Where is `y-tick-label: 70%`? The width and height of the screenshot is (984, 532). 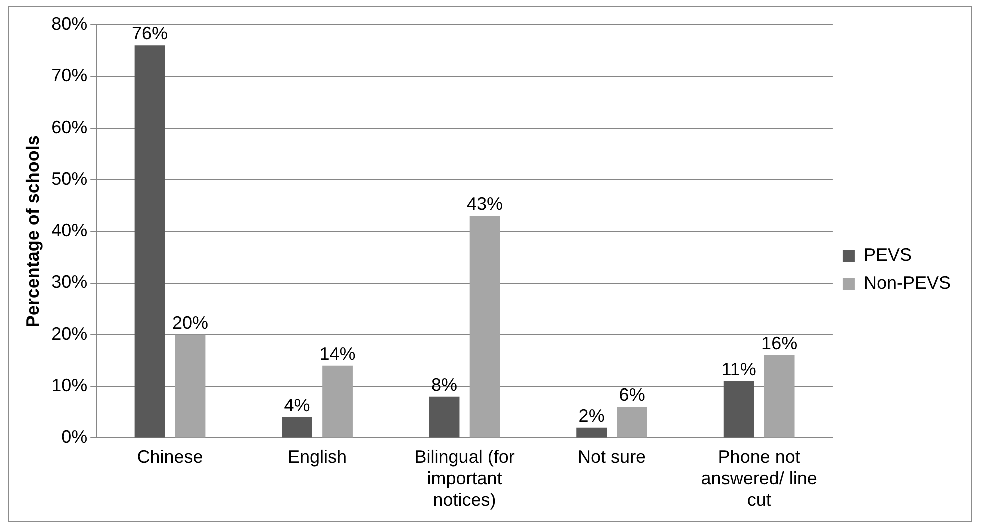 y-tick-label: 70% is located at coordinates (70, 76).